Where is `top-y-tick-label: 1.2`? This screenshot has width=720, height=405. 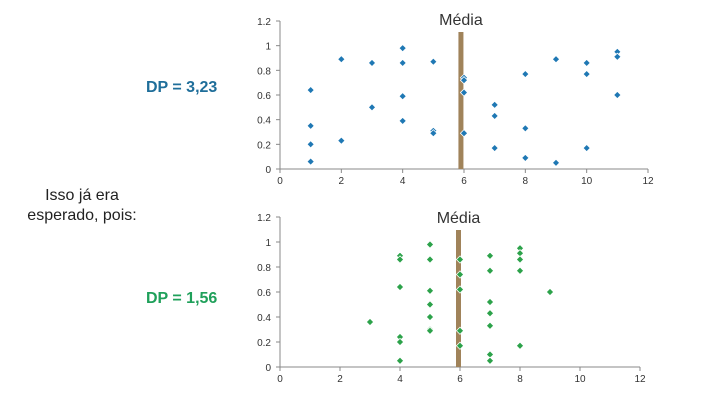 top-y-tick-label: 1.2 is located at coordinates (264, 22).